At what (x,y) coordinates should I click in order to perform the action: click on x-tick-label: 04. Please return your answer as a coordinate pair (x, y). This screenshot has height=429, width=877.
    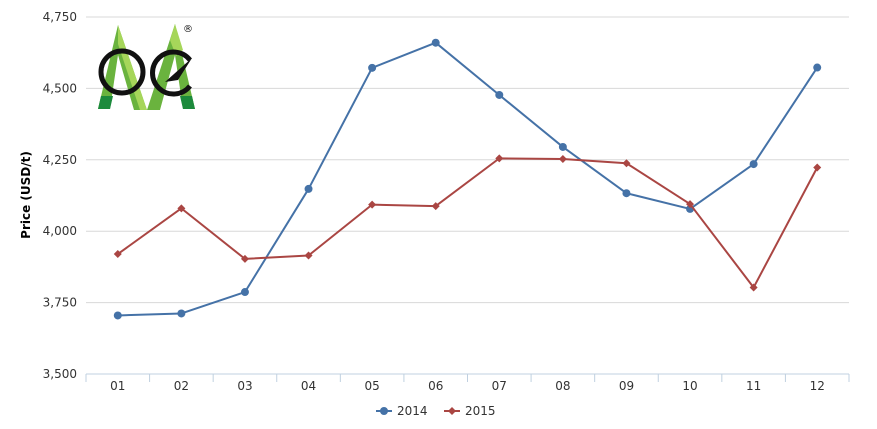
    Looking at the image, I should click on (308, 386).